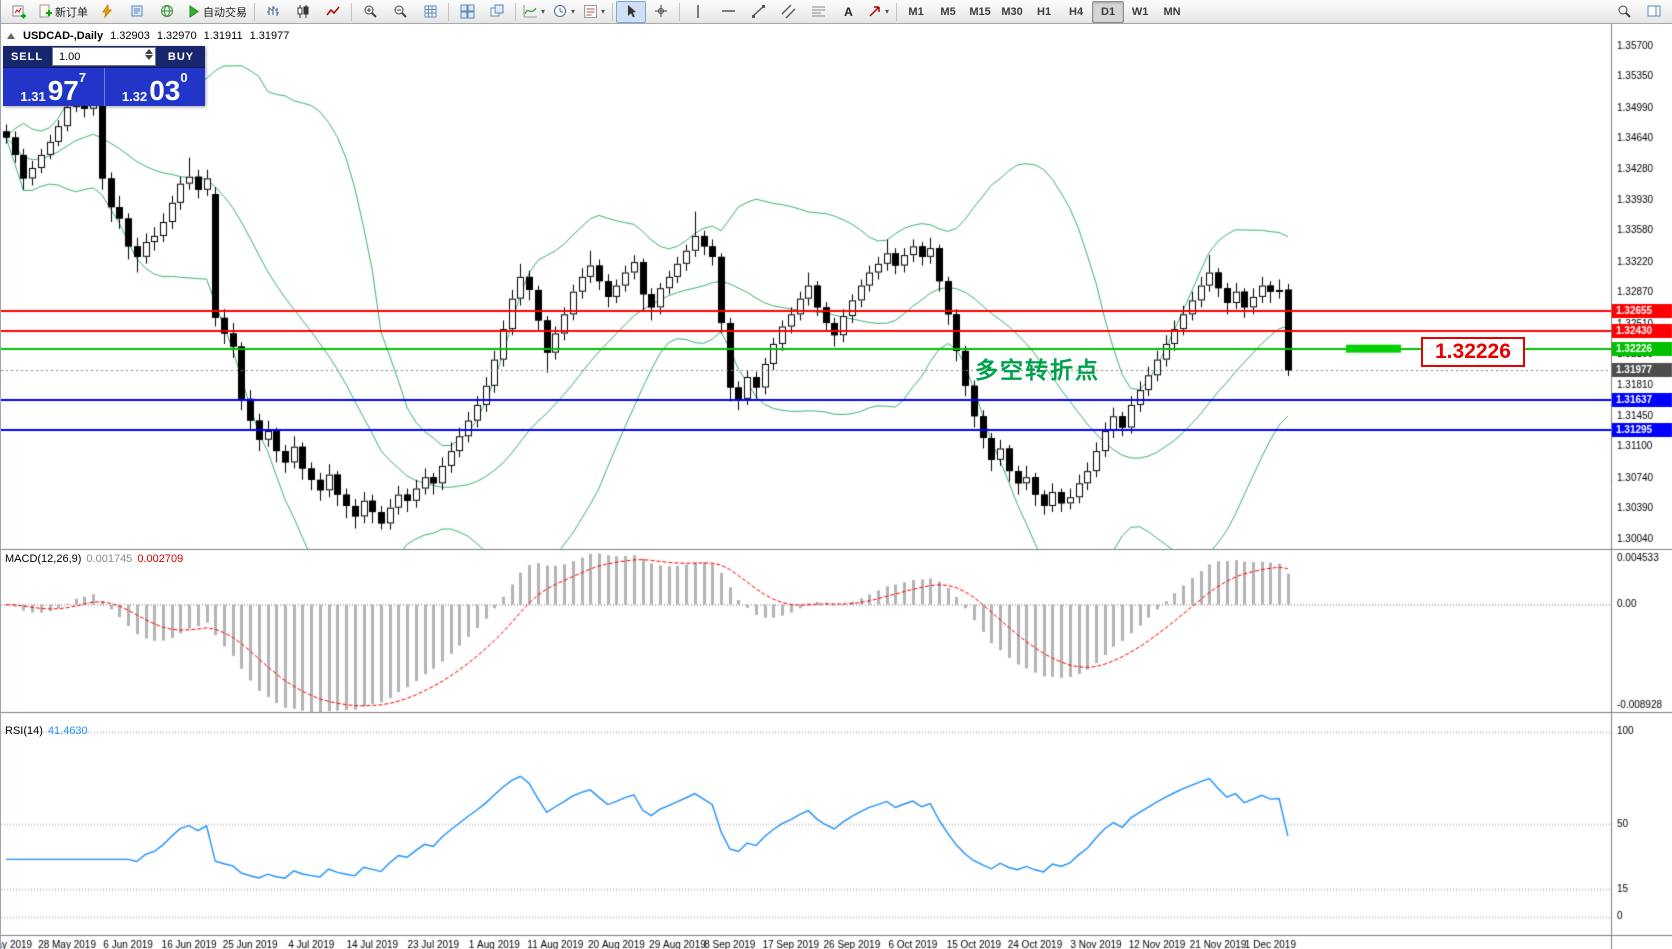 The width and height of the screenshot is (1672, 949). I want to click on autotrading-button-label: 自动交易, so click(225, 12).